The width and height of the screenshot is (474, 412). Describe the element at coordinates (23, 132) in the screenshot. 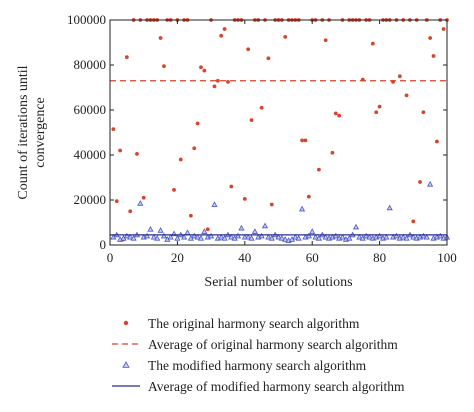

I see `y-axis-label-line-1: Count of iterations until` at that location.